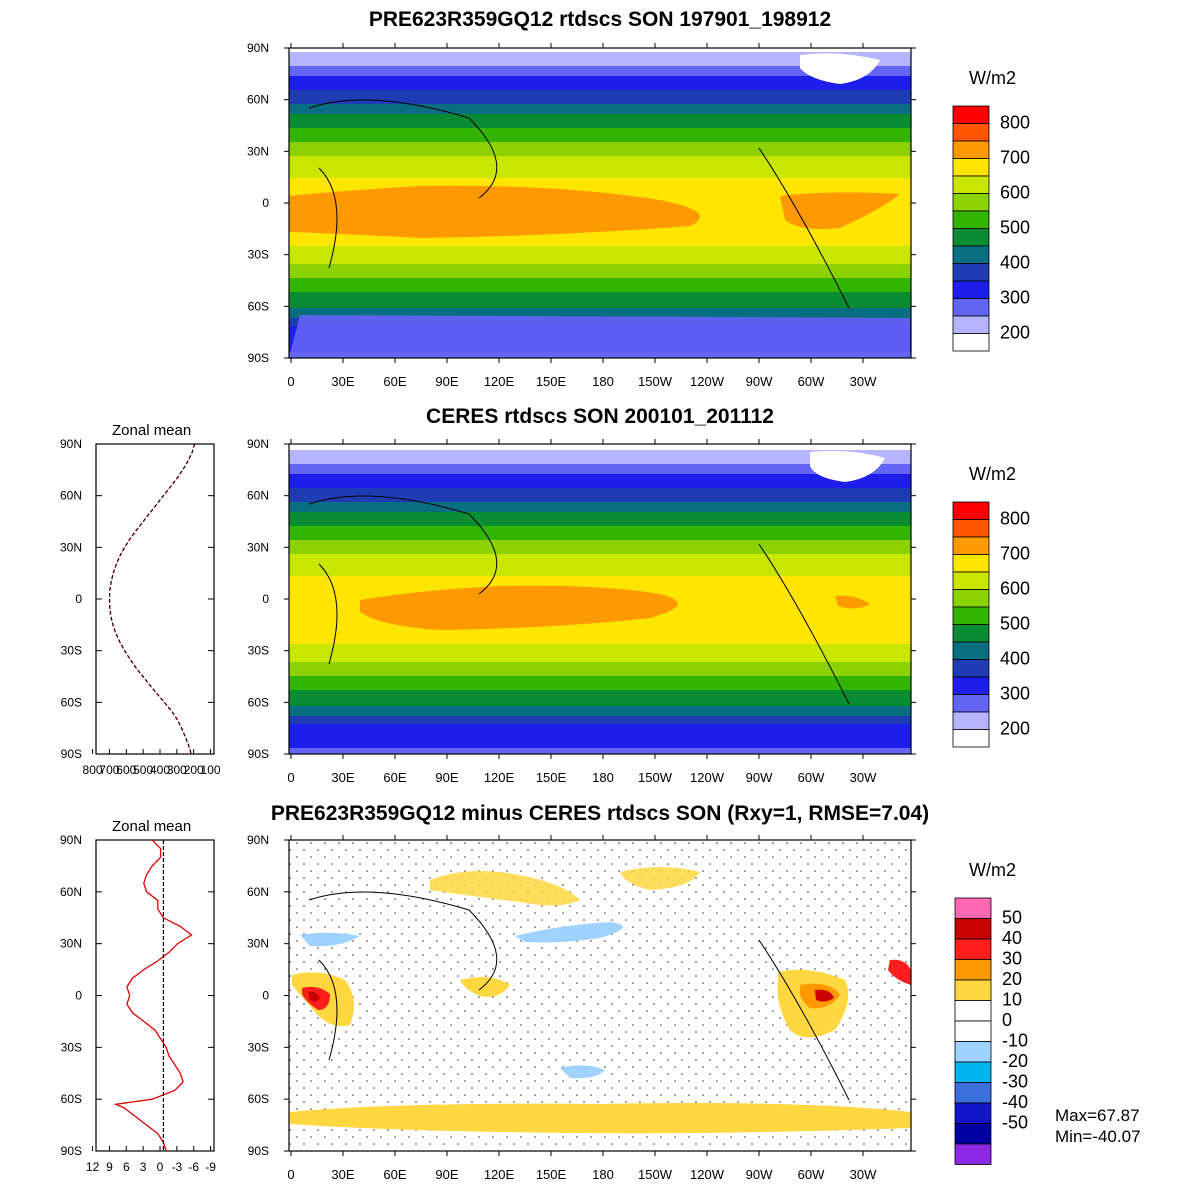  Describe the element at coordinates (1015, 1082) in the screenshot. I see `colorbar3-label: -30` at that location.